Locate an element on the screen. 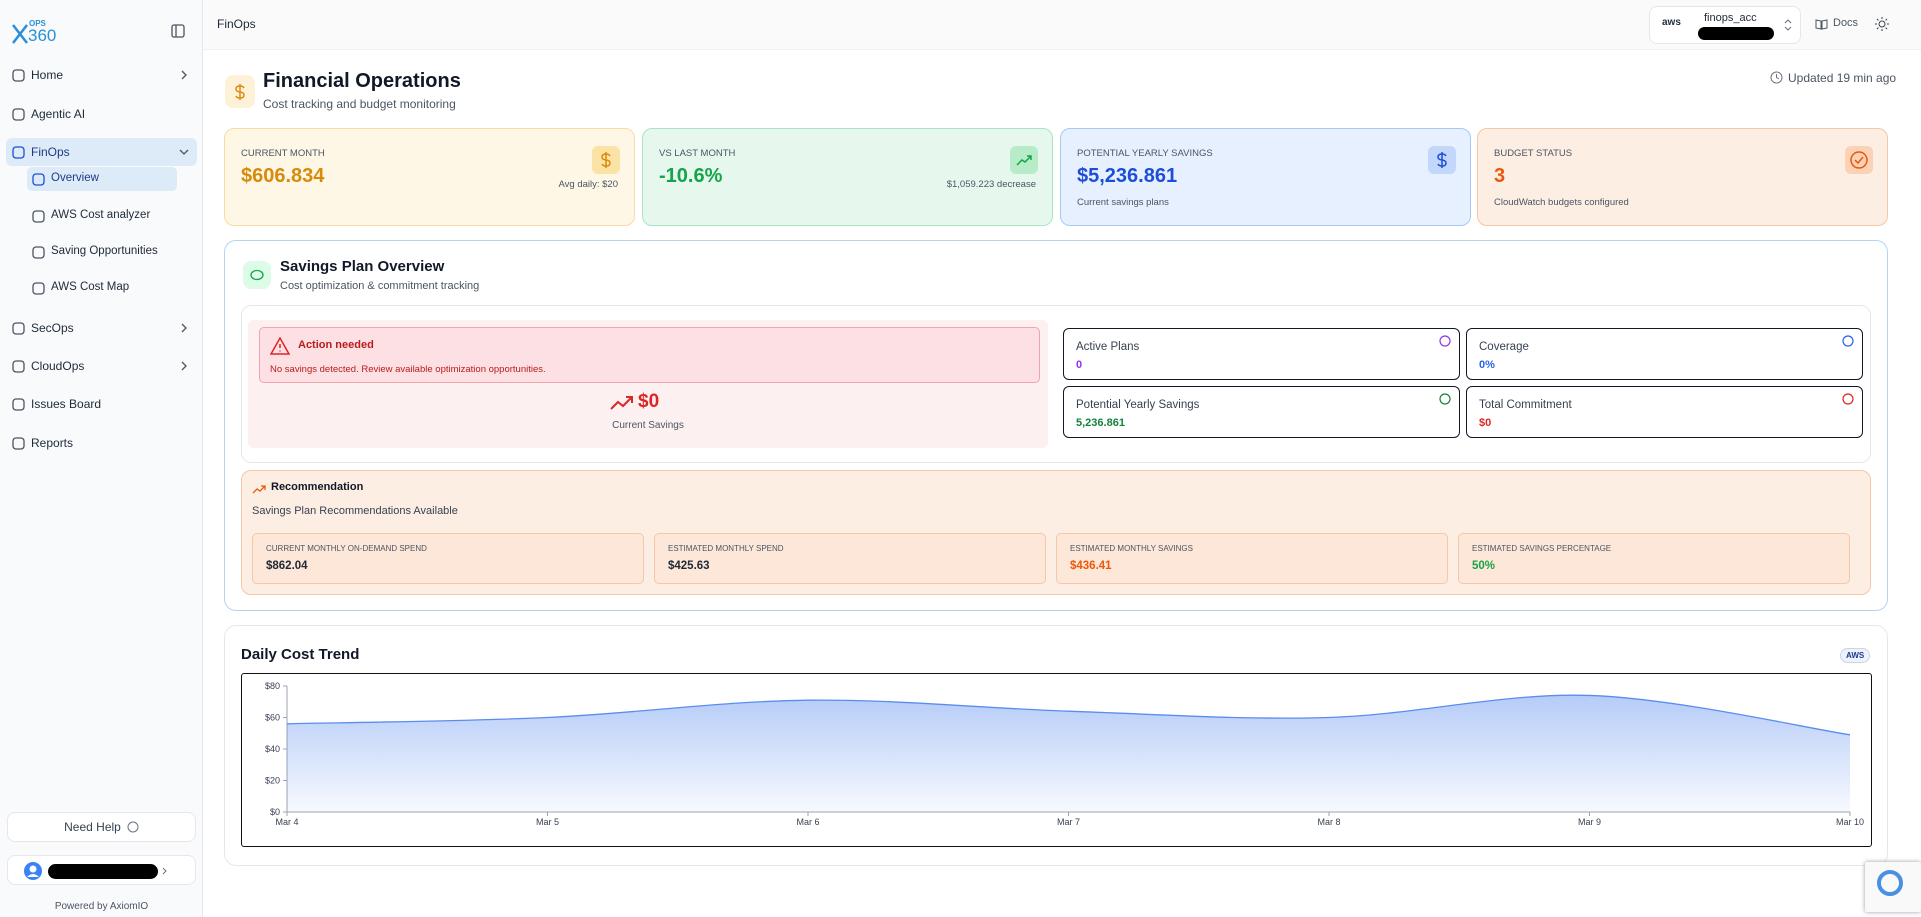  recommendation-label: ESTIMATED MONTHLY SAVINGS is located at coordinates (1131, 548).